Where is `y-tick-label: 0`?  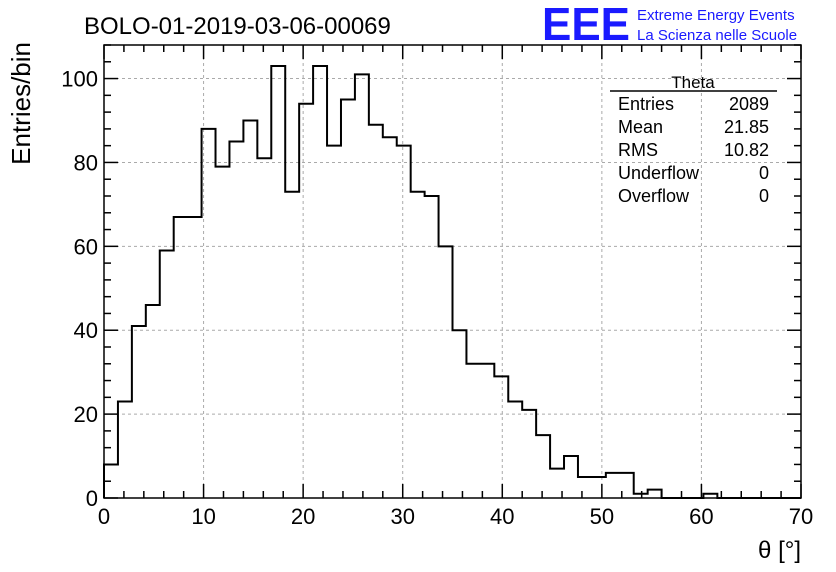
y-tick-label: 0 is located at coordinates (92, 498).